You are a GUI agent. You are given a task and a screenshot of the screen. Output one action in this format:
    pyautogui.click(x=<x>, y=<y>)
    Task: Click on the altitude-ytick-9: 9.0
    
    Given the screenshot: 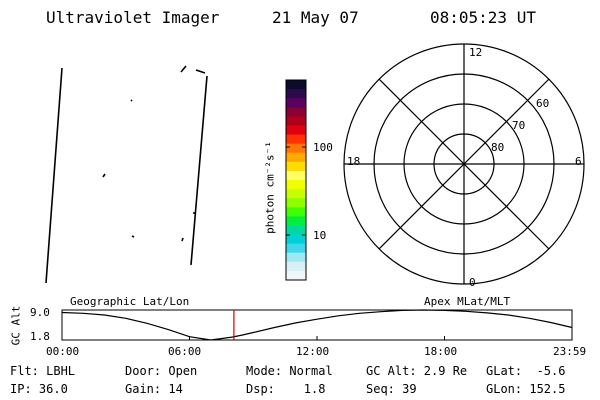 What is the action you would take?
    pyautogui.click(x=40, y=312)
    